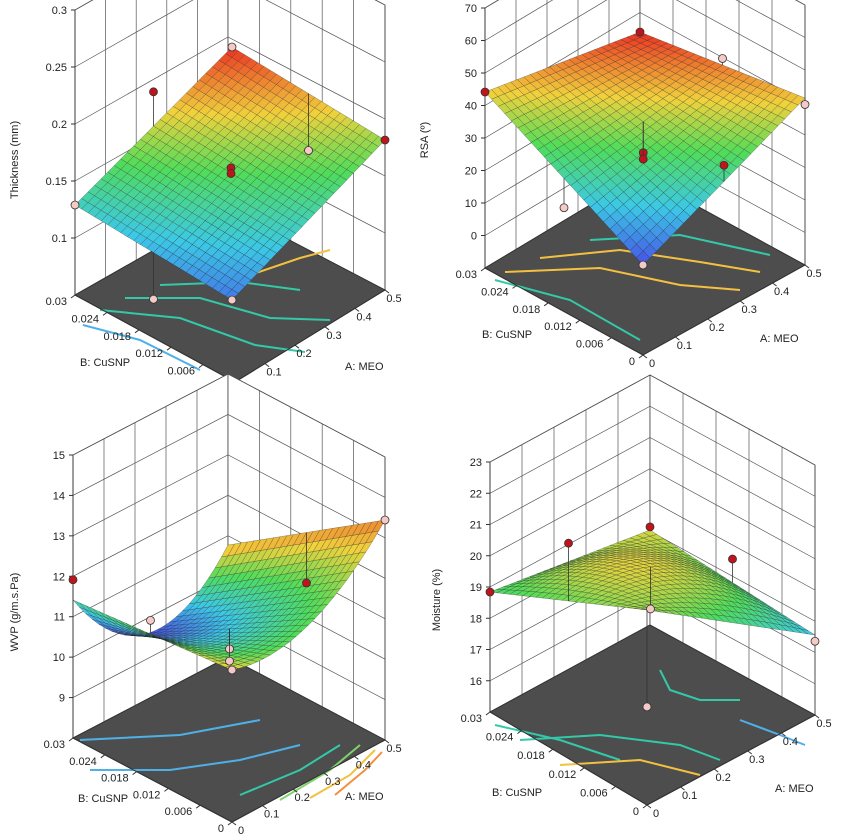 This screenshot has height=839, width=850. I want to click on z-tick-label: 18, so click(476, 619).